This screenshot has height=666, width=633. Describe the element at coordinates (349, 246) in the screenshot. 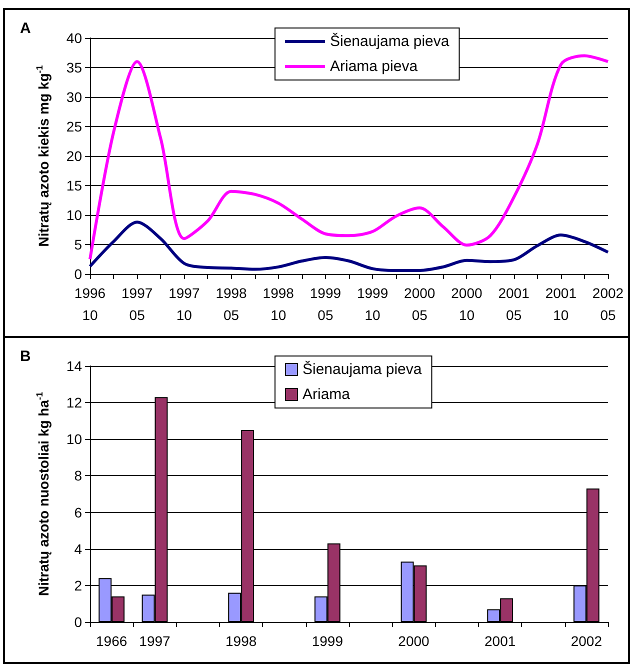

I see `line-series` at that location.